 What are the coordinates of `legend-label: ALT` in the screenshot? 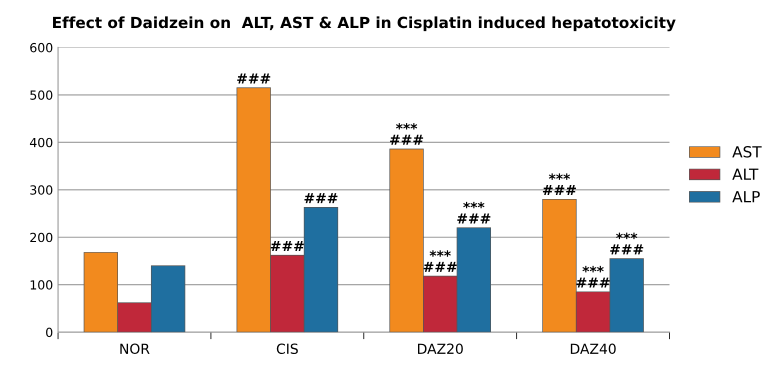 It's located at (745, 174).